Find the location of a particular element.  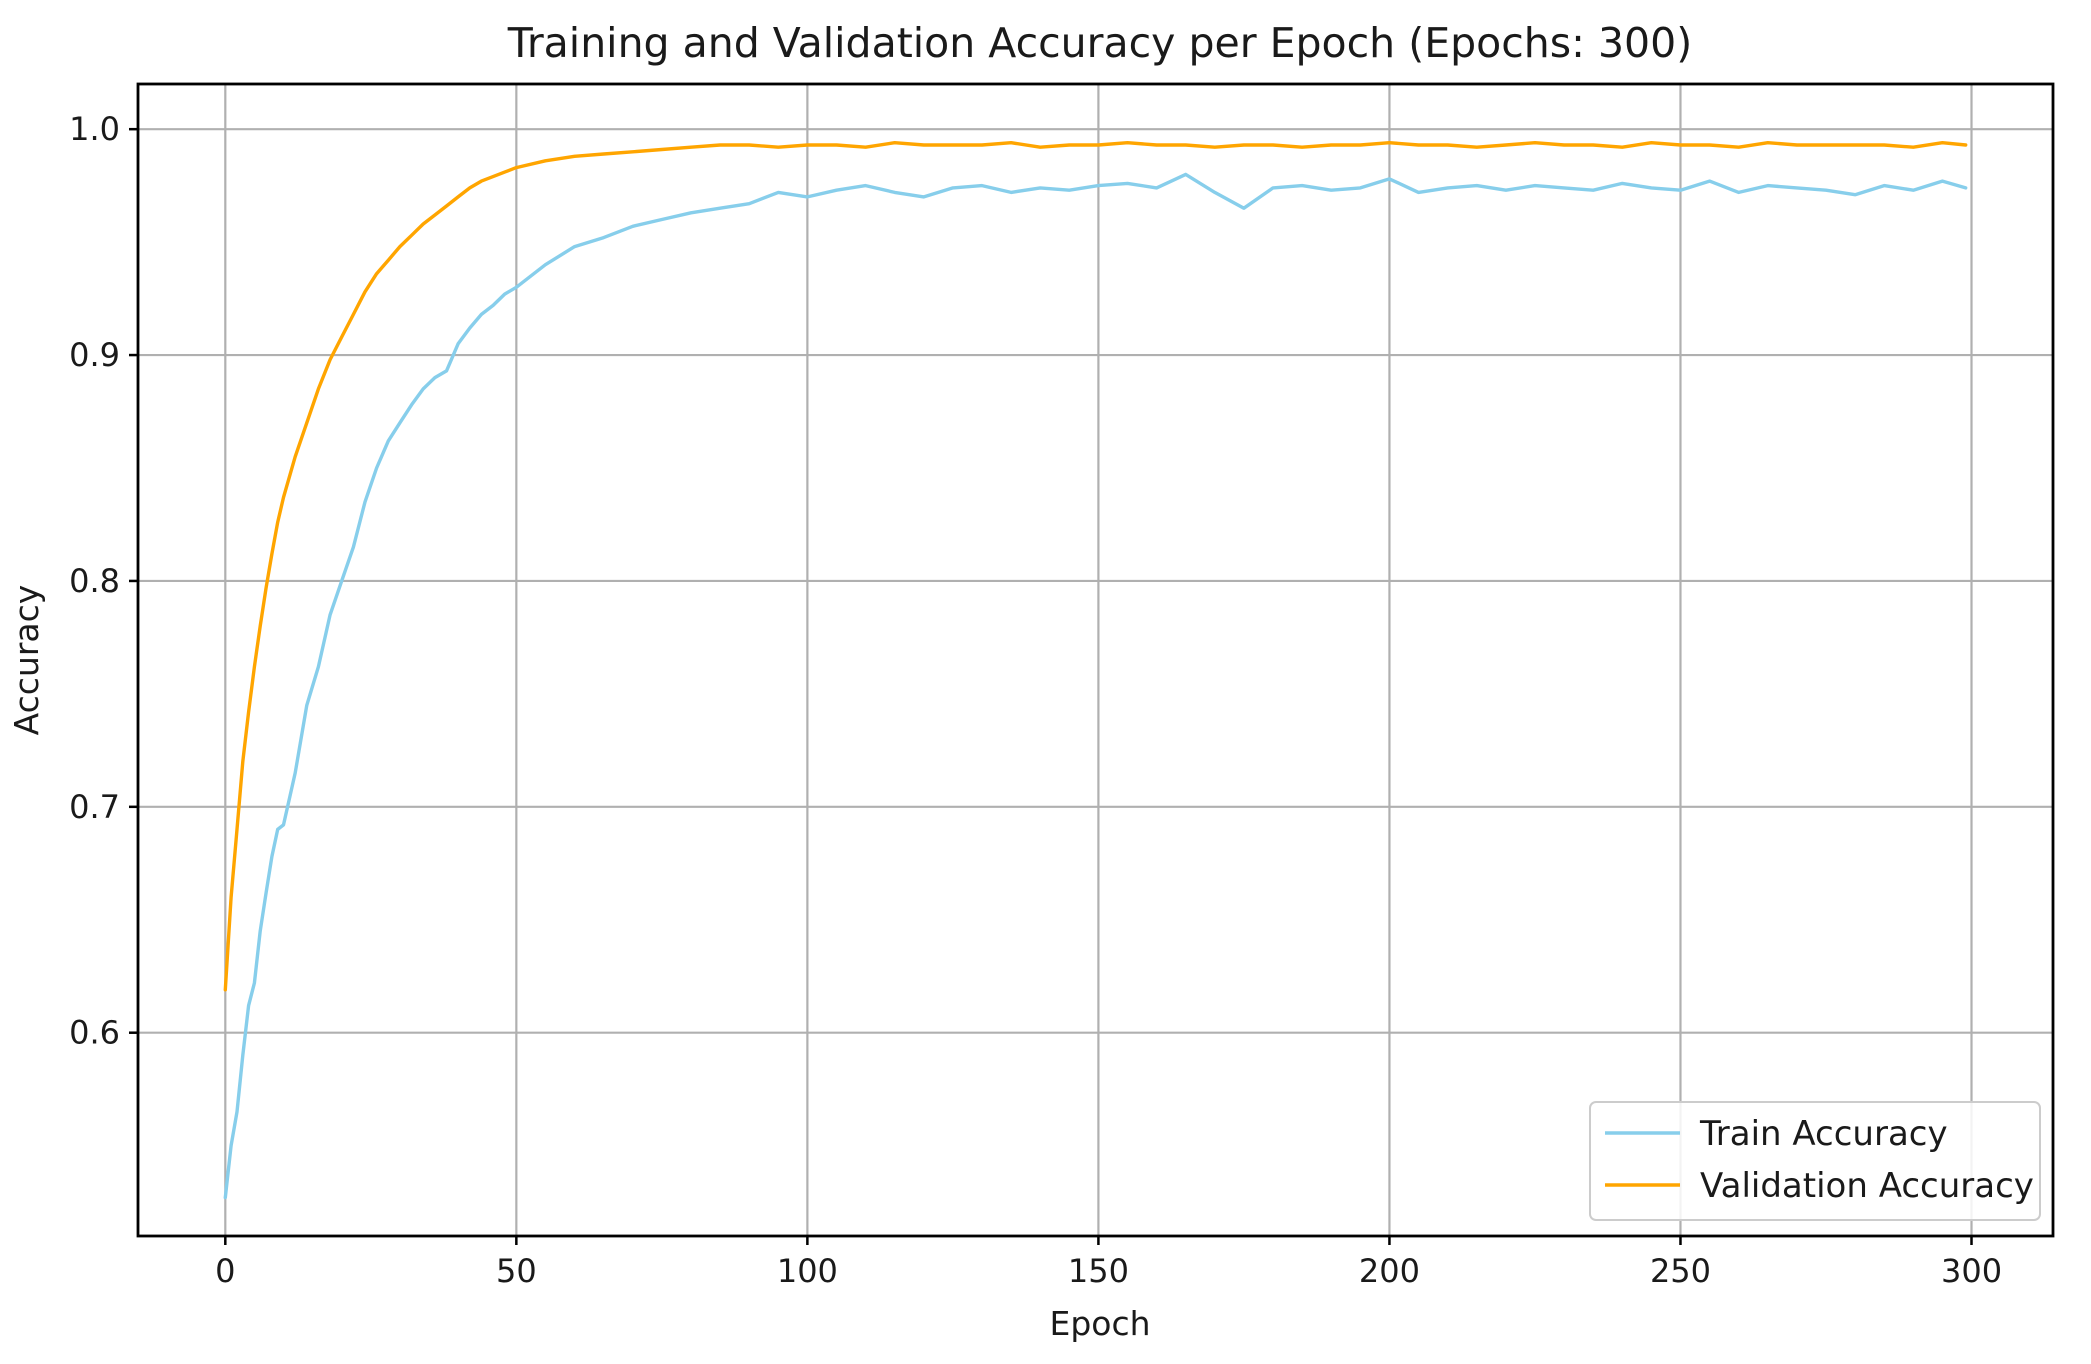

y-tick-label: 0.7 is located at coordinates (94, 807).